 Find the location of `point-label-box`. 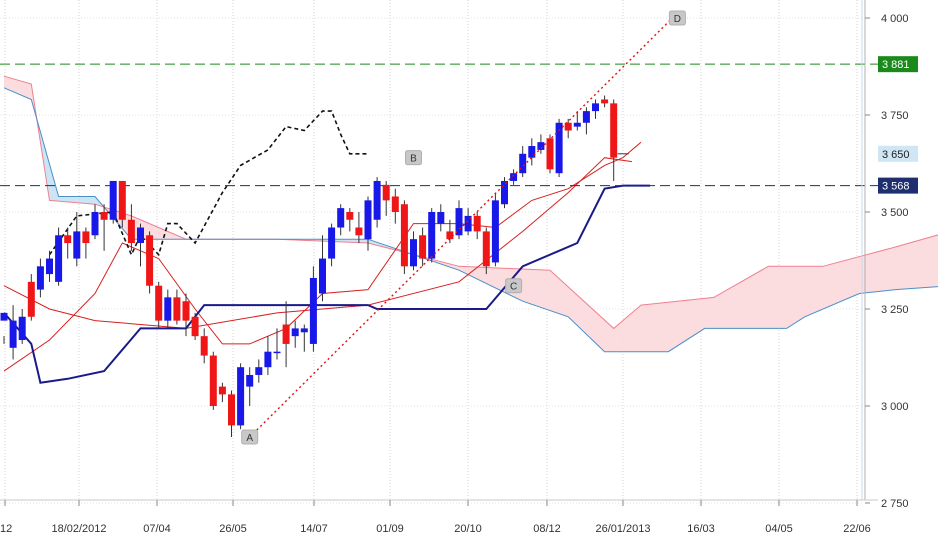

point-label-box is located at coordinates (677, 18).